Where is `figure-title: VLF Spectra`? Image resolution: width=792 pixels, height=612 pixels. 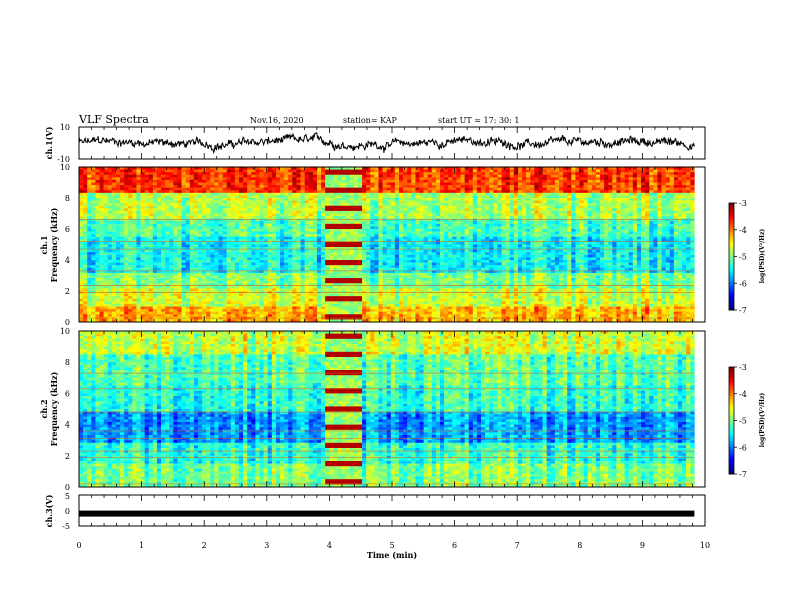
figure-title: VLF Spectra is located at coordinates (113, 119).